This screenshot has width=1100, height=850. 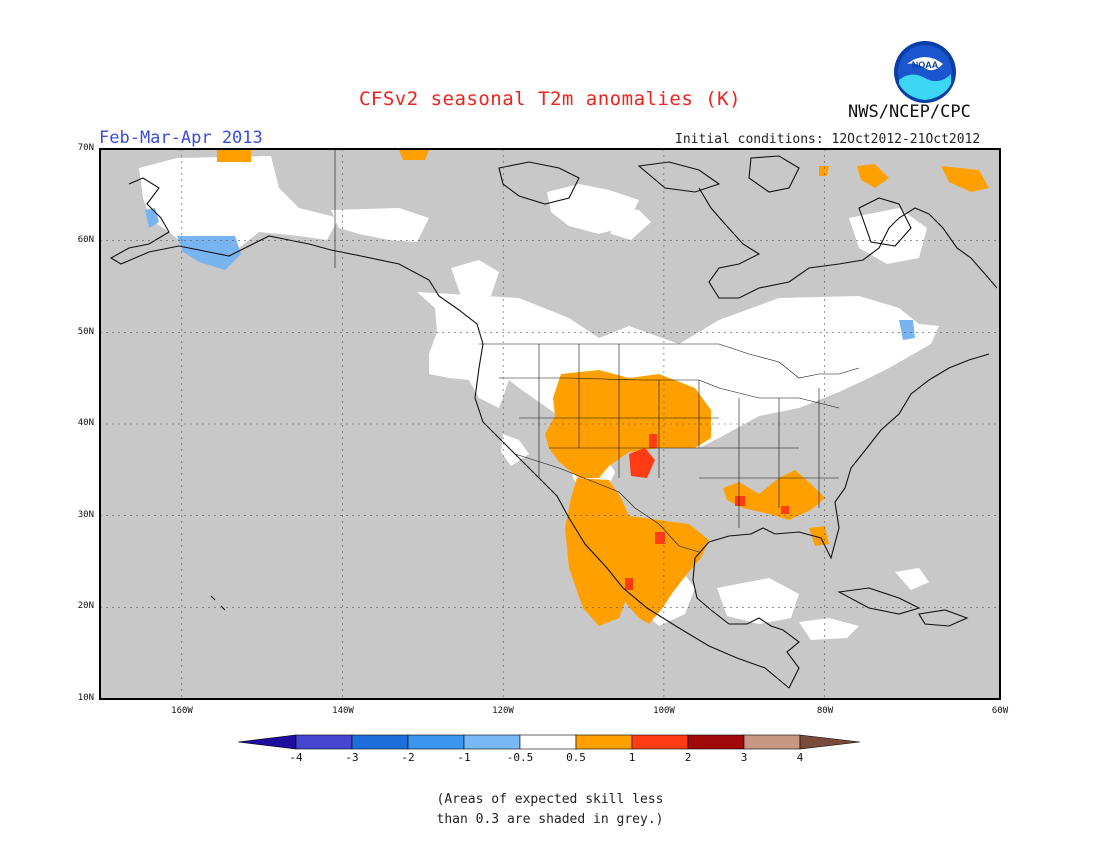 I want to click on strong-warm-anomaly-regions, so click(x=707, y=512).